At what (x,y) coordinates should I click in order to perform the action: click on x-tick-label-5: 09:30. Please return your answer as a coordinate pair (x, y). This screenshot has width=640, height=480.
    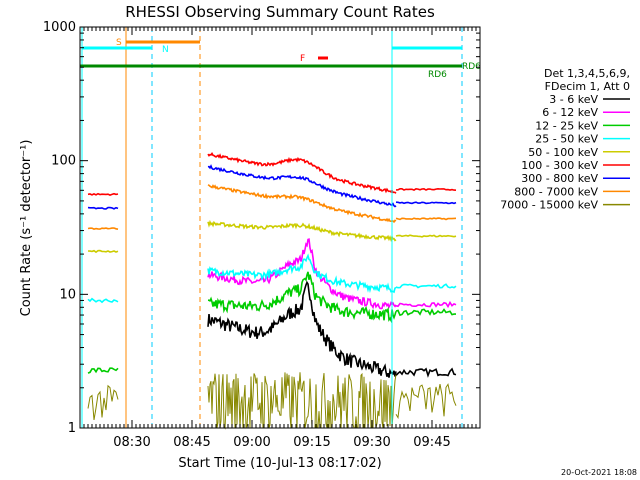
    Looking at the image, I should click on (371, 442).